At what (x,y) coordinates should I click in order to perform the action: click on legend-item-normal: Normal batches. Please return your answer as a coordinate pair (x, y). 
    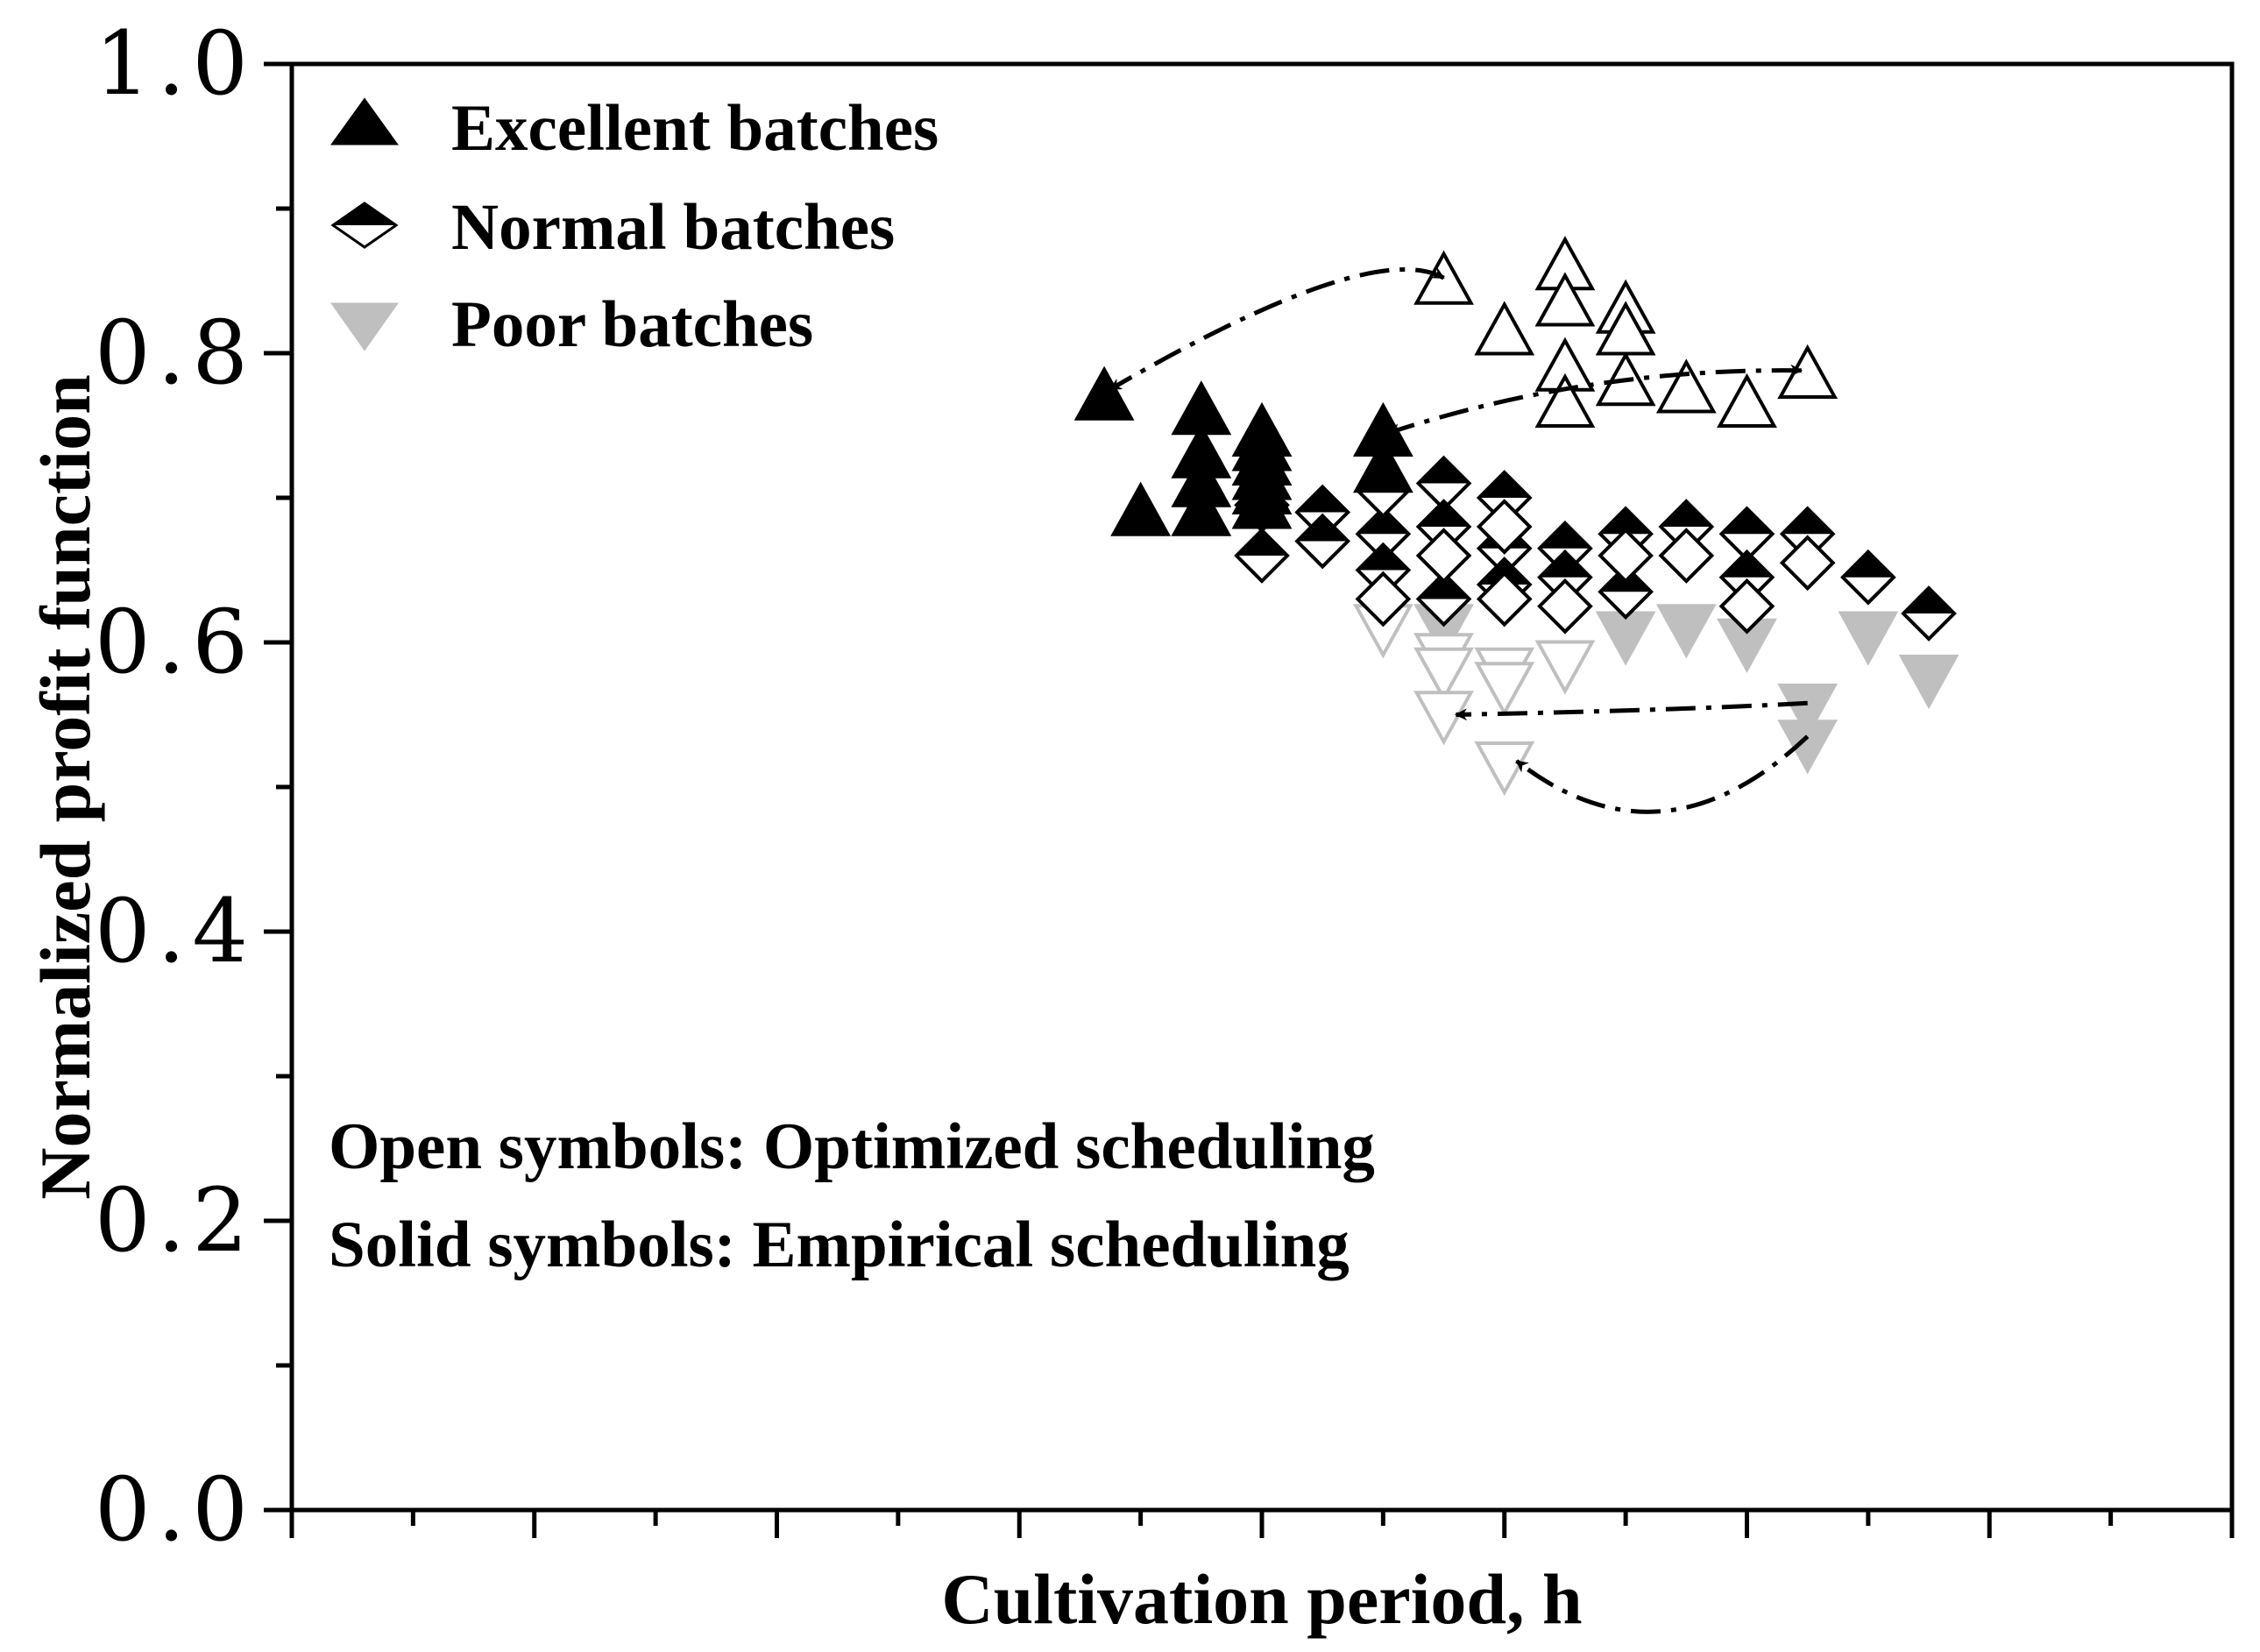
    Looking at the image, I should click on (612, 228).